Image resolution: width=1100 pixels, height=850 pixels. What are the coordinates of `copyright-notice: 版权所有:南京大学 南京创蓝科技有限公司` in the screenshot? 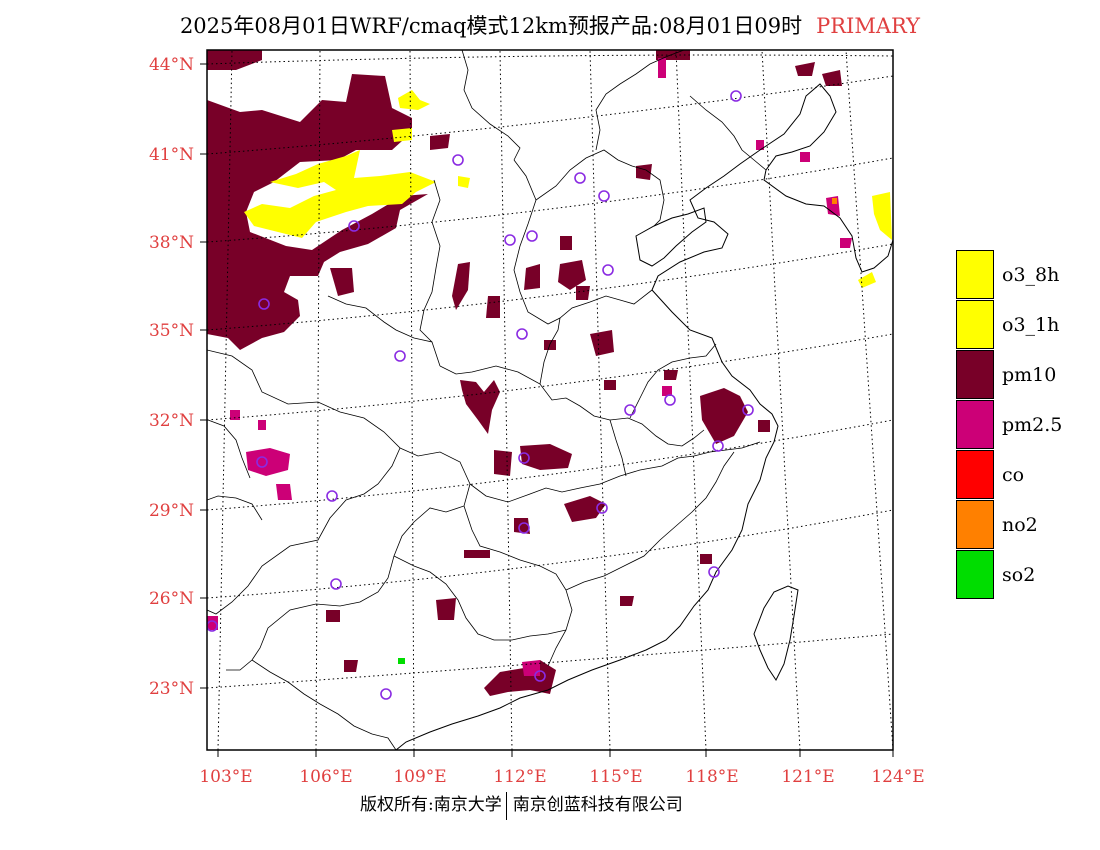 It's located at (521, 805).